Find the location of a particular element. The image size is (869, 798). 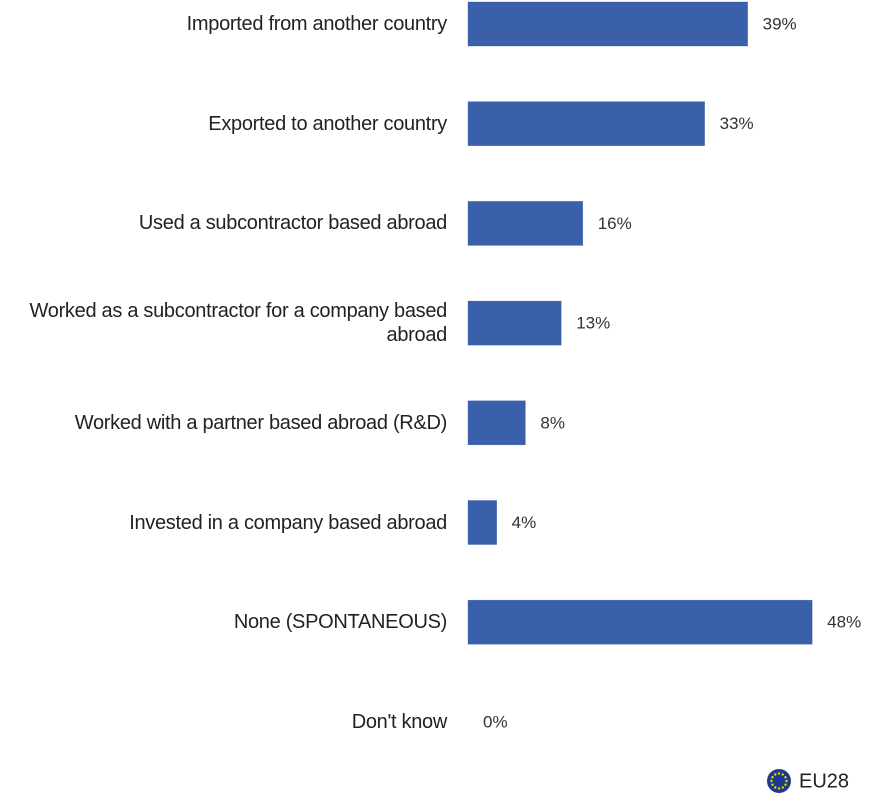

legend-icon is located at coordinates (779, 781).